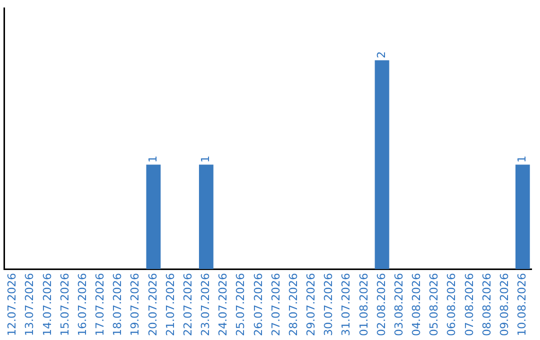  Describe the element at coordinates (381, 304) in the screenshot. I see `x-tick-label: 02.08.2026` at that location.